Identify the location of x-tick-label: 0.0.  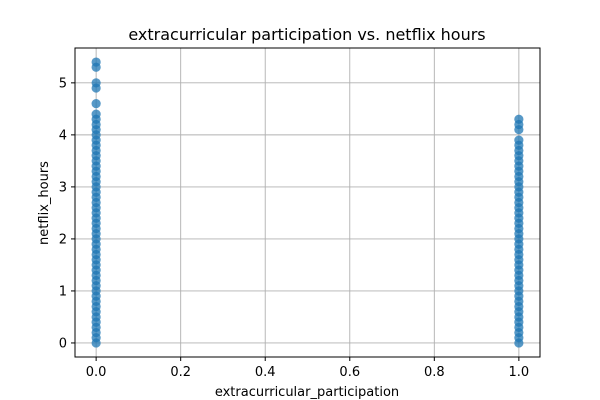
(96, 372).